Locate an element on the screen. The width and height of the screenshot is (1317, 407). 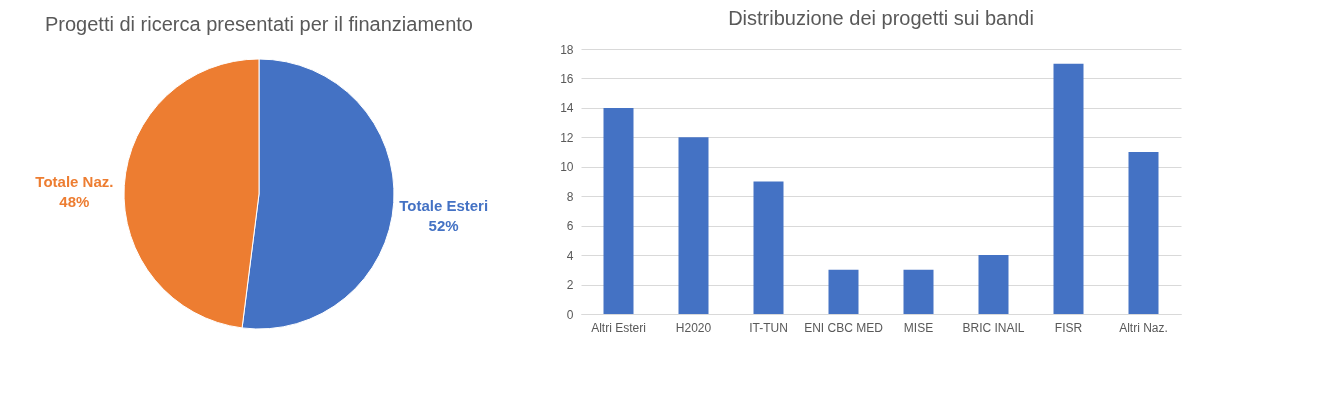
y-tick-label: 18 is located at coordinates (567, 49).